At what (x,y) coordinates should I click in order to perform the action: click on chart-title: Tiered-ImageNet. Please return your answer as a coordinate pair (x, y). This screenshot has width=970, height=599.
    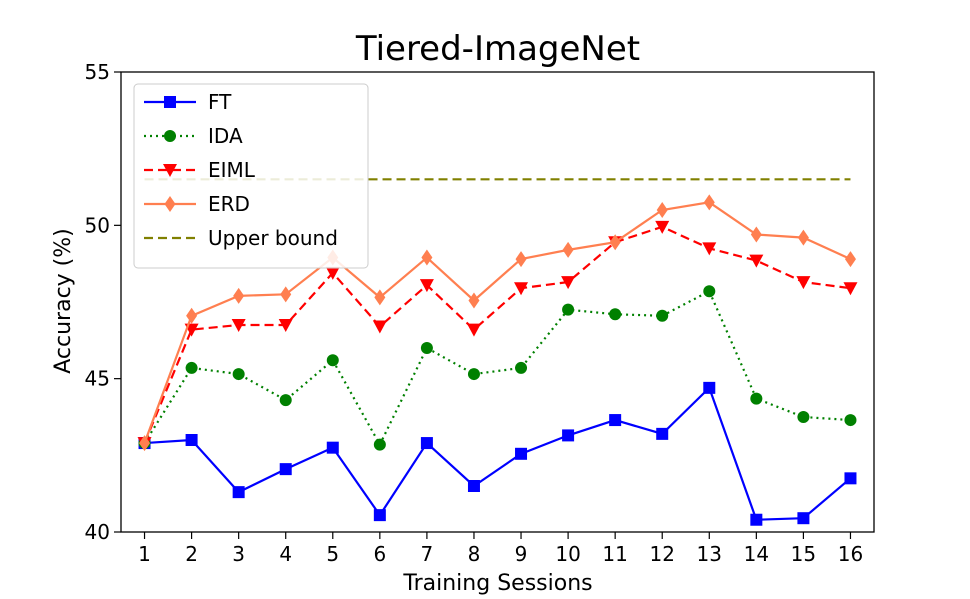
    Looking at the image, I should click on (497, 49).